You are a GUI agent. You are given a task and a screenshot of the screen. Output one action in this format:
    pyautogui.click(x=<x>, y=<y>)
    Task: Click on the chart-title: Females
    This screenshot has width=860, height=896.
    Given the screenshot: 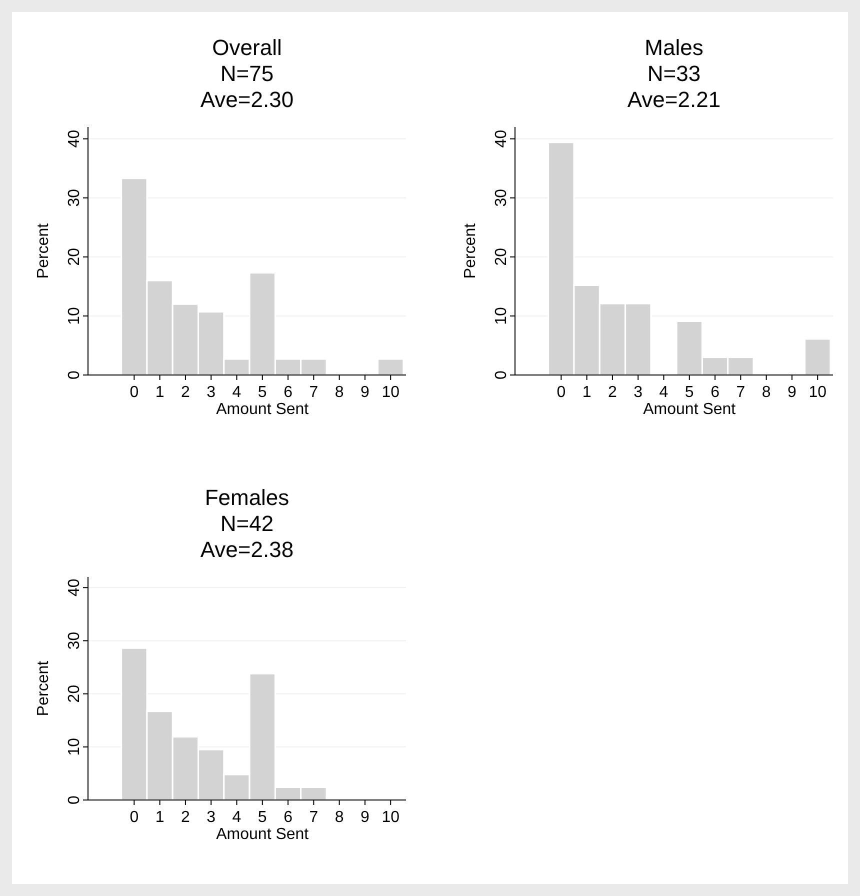 What is the action you would take?
    pyautogui.click(x=247, y=497)
    